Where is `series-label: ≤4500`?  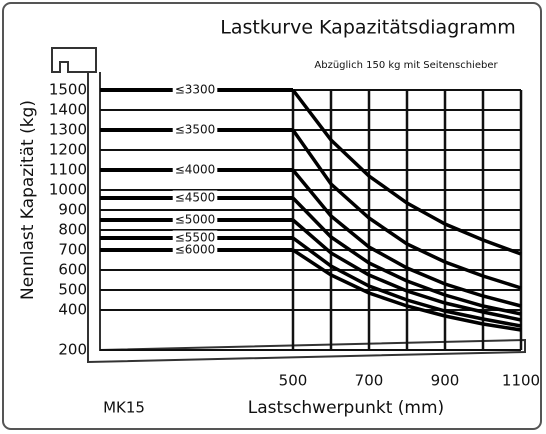 series-label: ≤4500 is located at coordinates (195, 198).